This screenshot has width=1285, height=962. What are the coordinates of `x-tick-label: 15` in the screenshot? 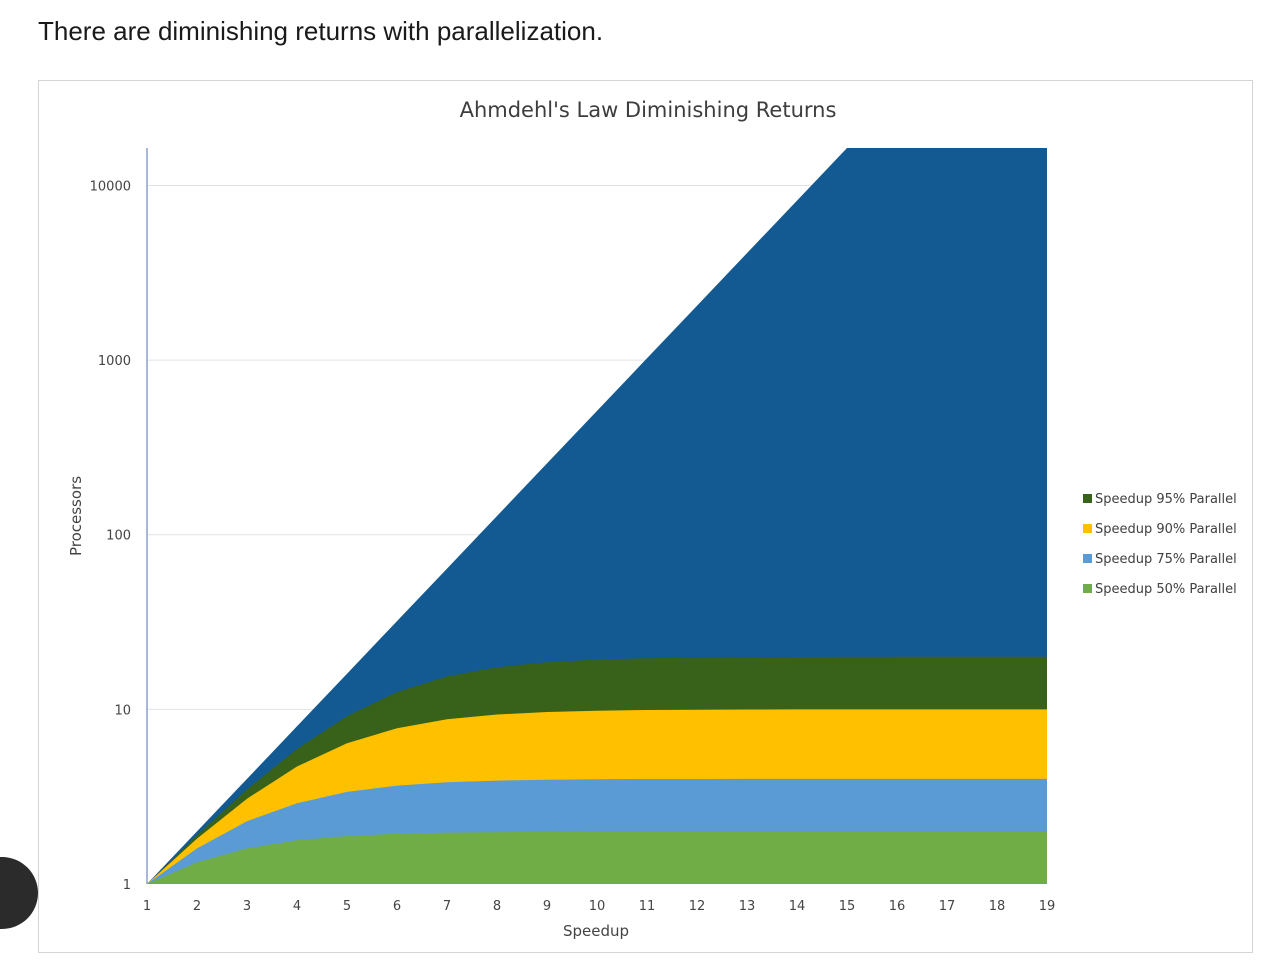 It's located at (847, 906).